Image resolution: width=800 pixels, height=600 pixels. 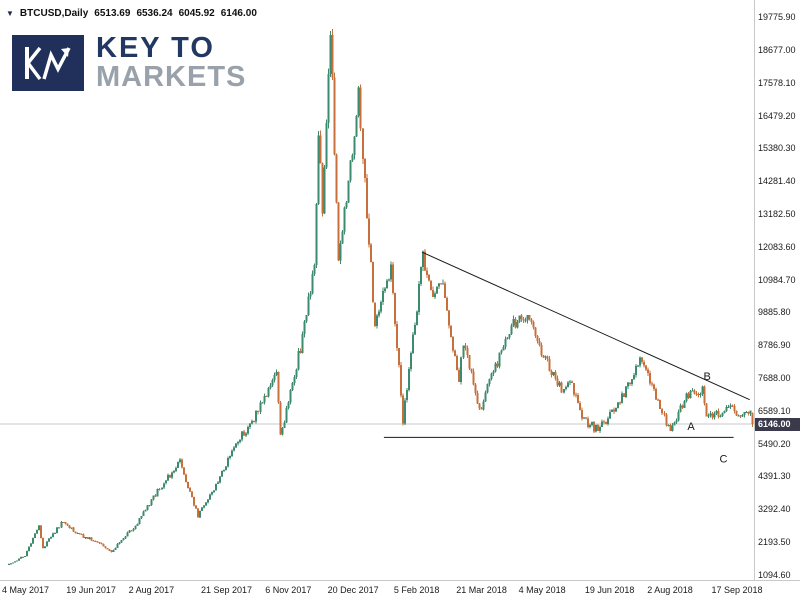 I want to click on price-axis-label: 4391.30, so click(x=774, y=476).